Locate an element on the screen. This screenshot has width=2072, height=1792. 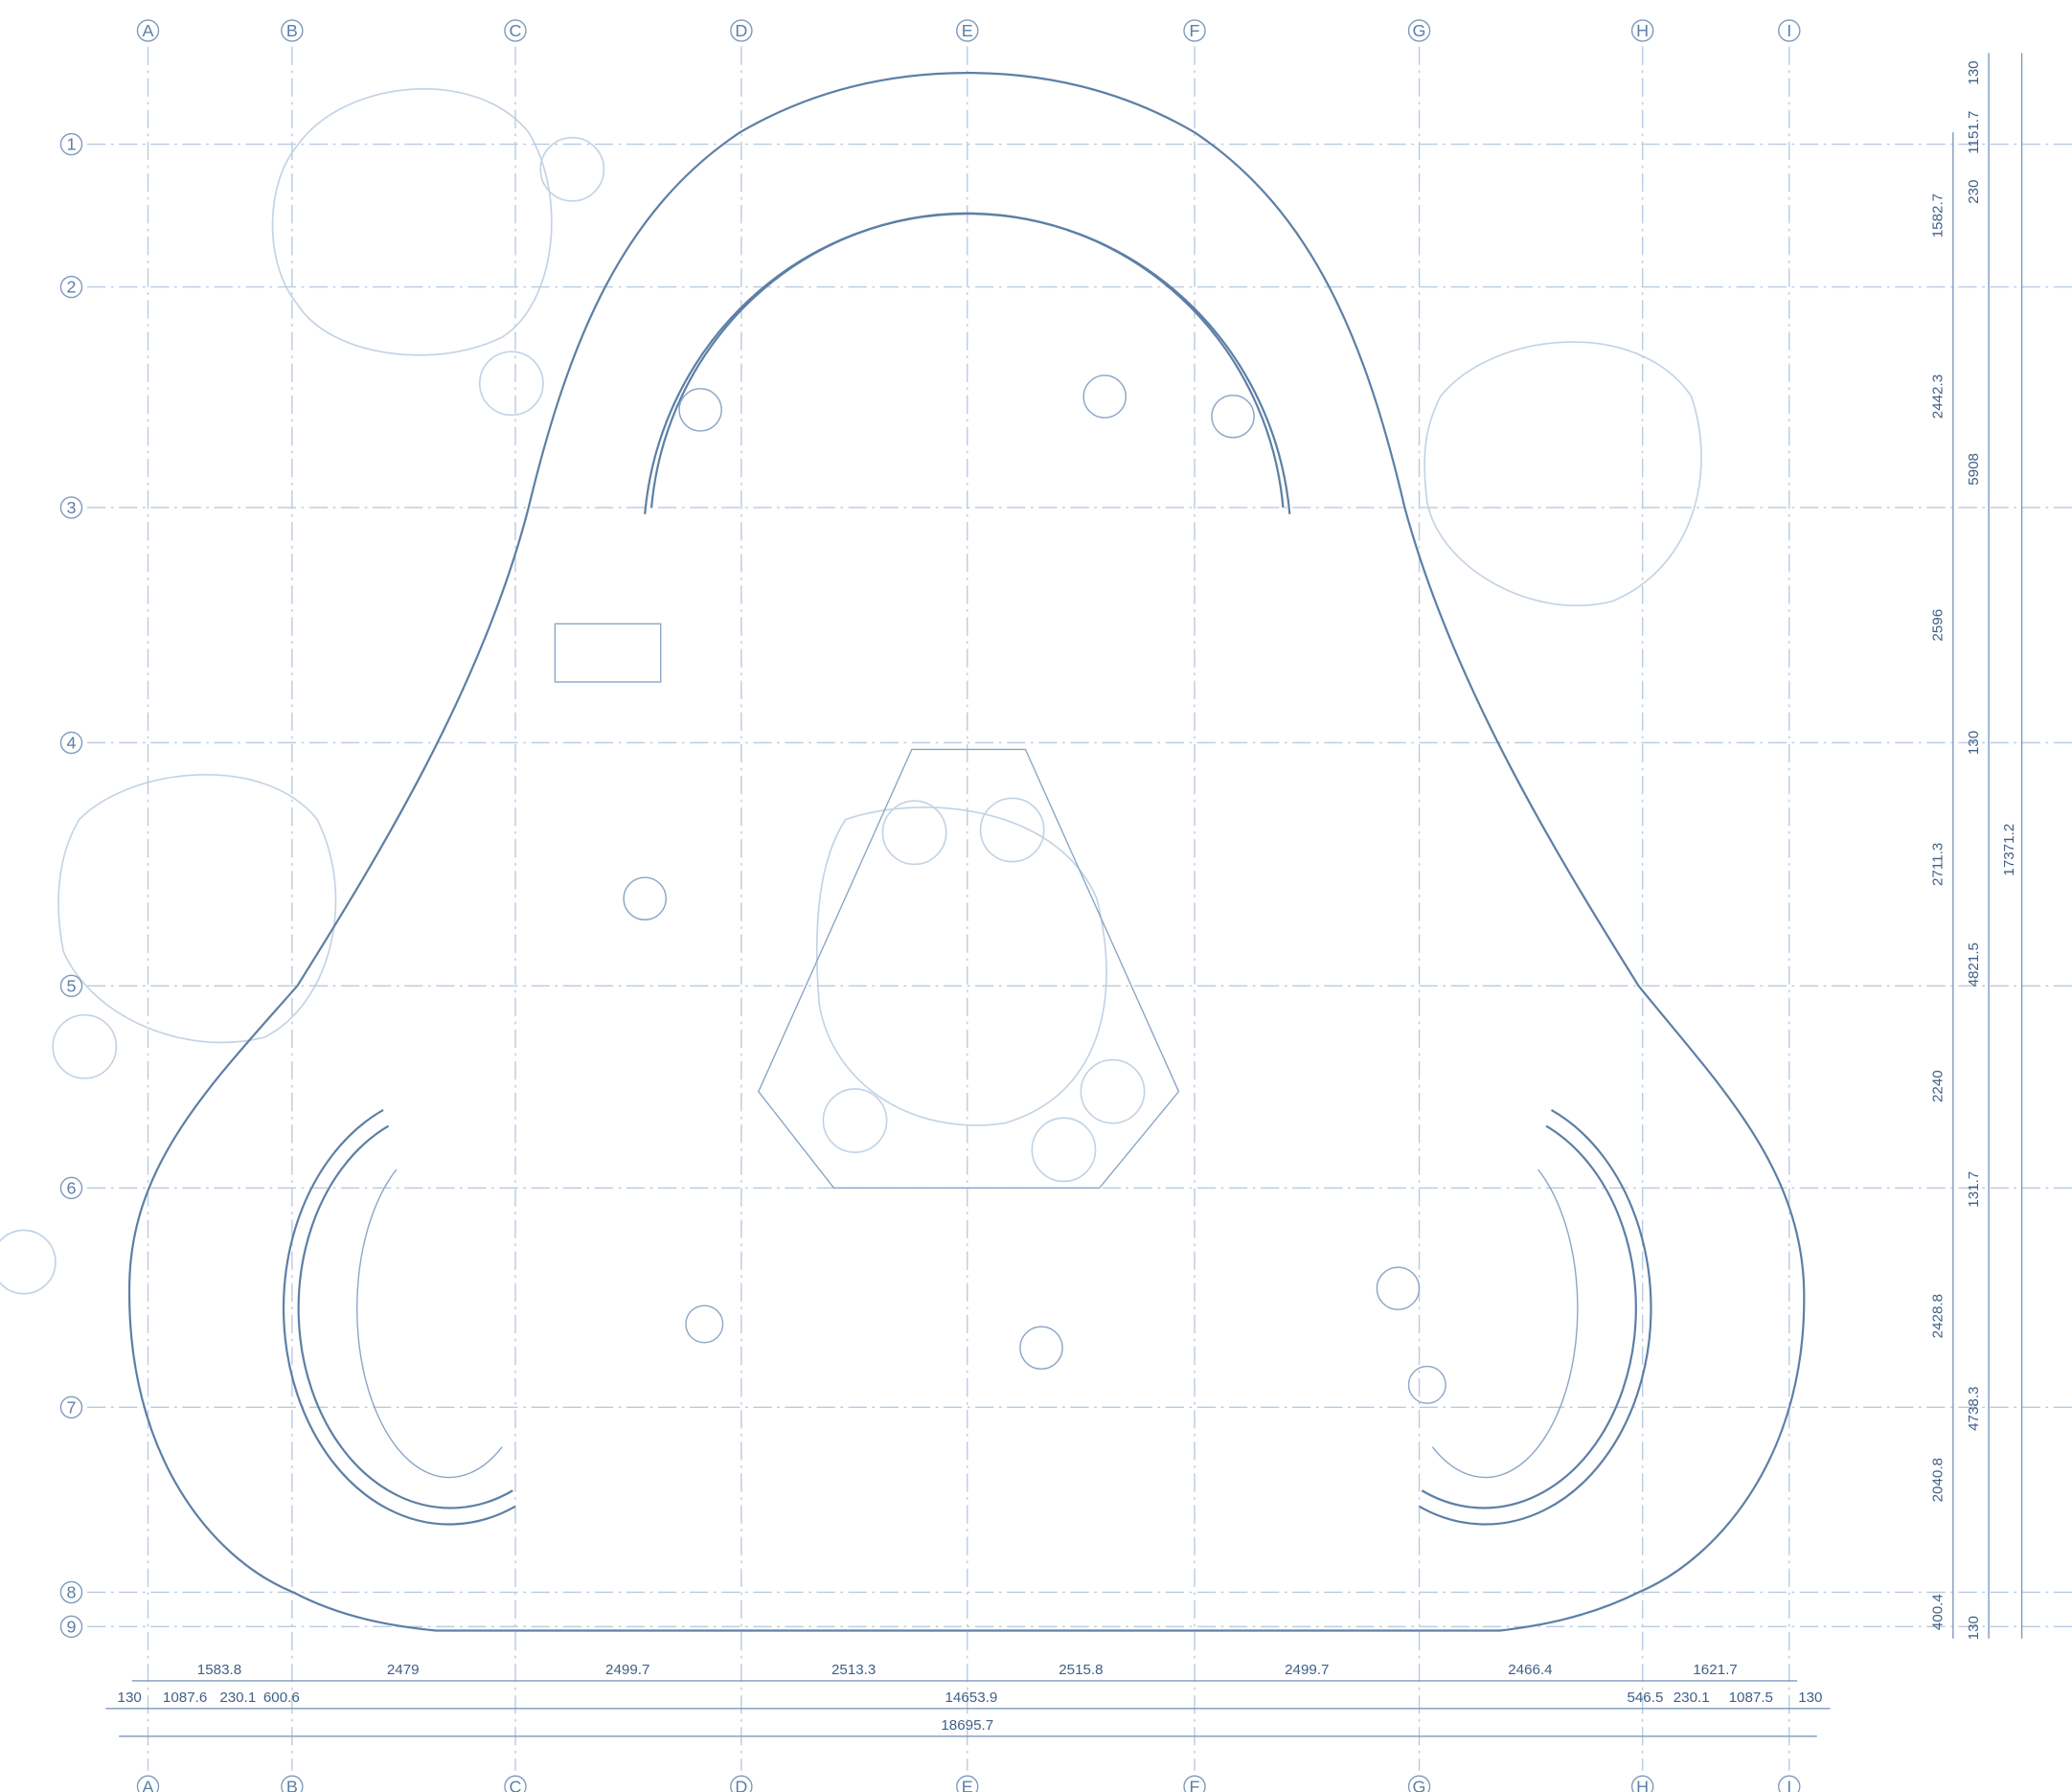
dimension-label: 4821.5 is located at coordinates (1974, 964).